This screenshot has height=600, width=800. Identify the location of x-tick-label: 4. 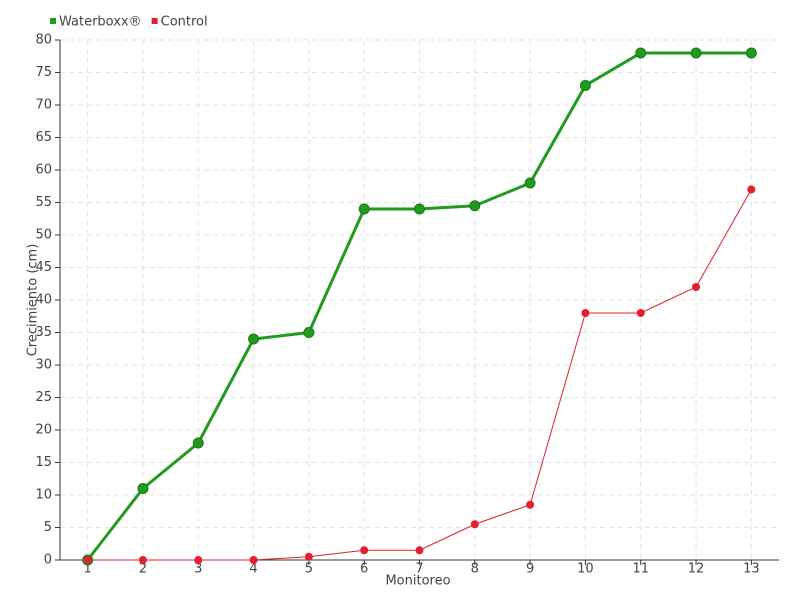
(253, 569).